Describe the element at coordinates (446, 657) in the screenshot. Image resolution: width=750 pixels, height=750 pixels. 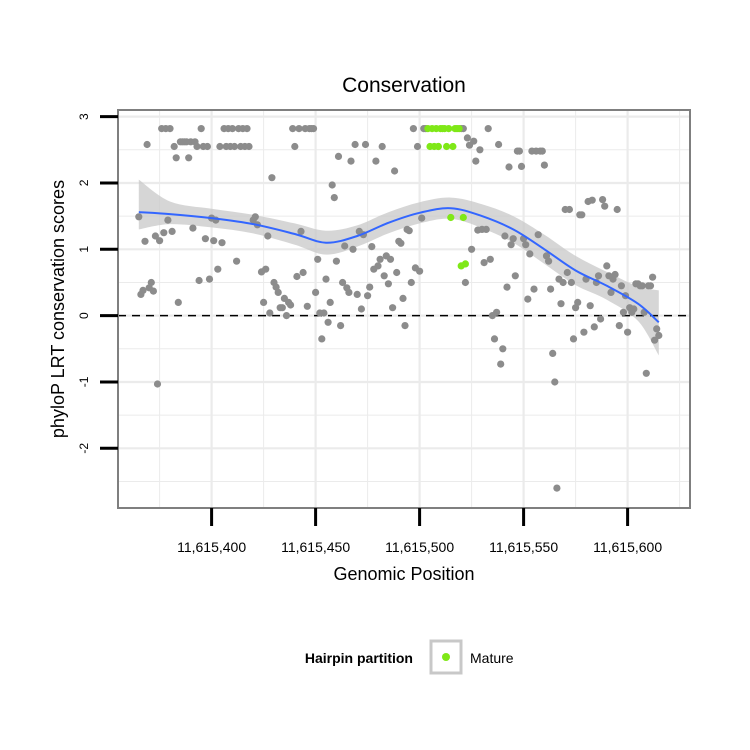
I see `legend-key-mature` at that location.